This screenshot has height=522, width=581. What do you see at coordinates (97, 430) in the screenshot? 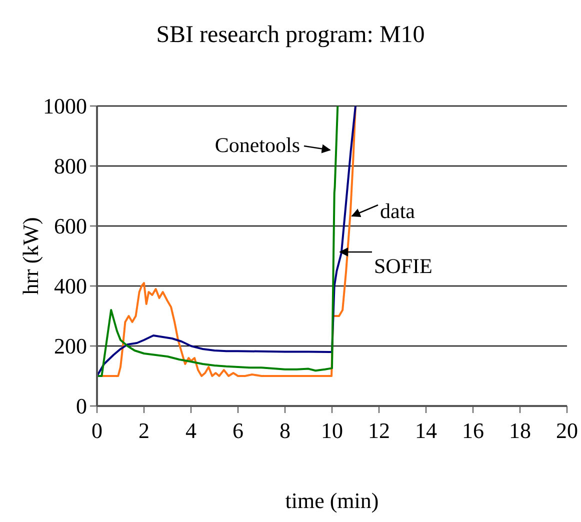
I see `x-tick-label: 0` at bounding box center [97, 430].